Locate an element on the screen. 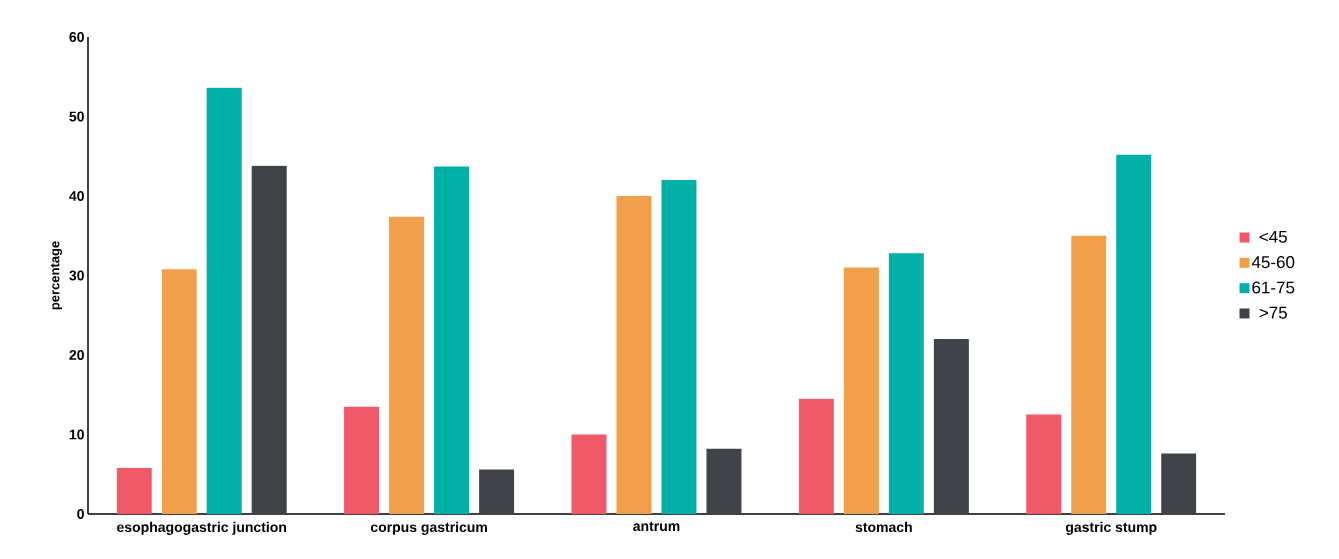  legend-label: 45-60 is located at coordinates (1273, 262).